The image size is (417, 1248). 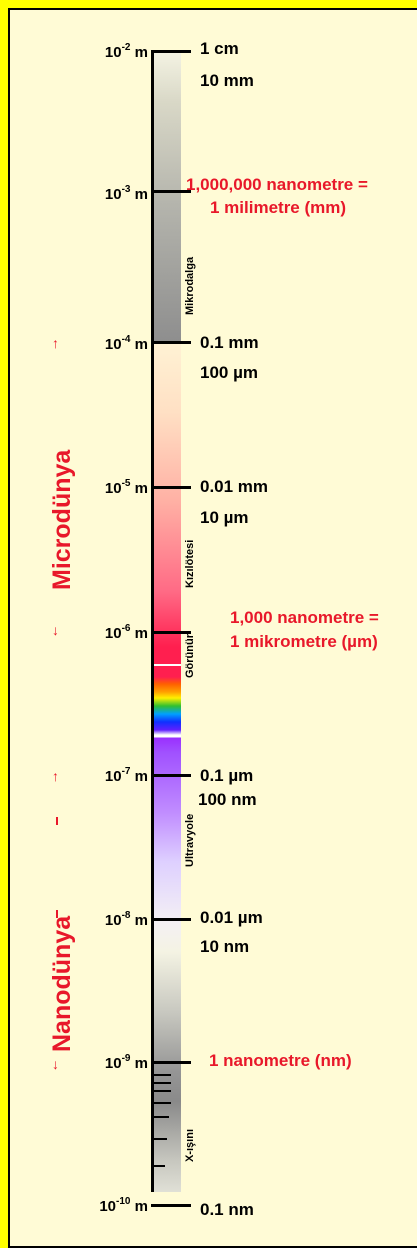 What do you see at coordinates (225, 946) in the screenshot?
I see `label-10nm: 10 nm` at bounding box center [225, 946].